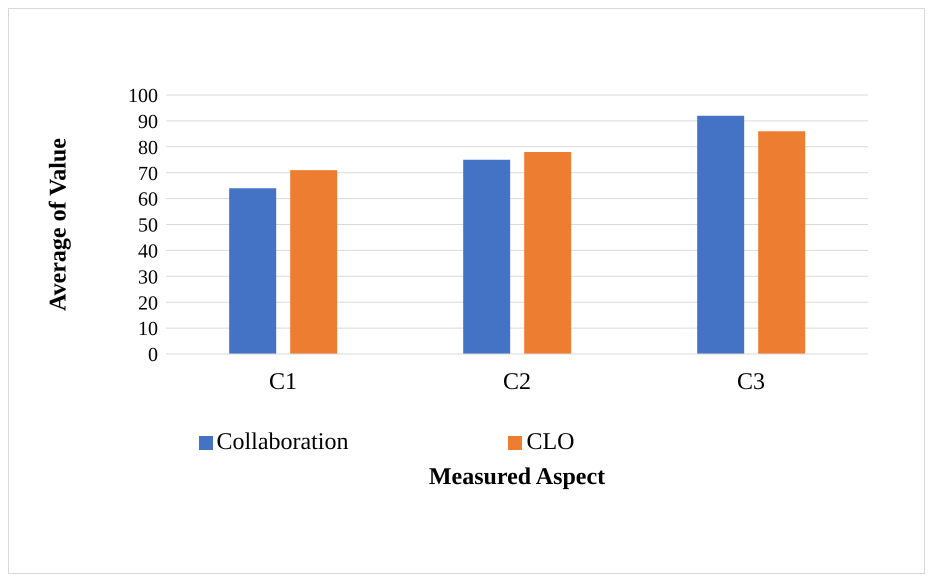 This screenshot has width=933, height=586. Describe the element at coordinates (148, 251) in the screenshot. I see `y-tick-label: 40` at that location.